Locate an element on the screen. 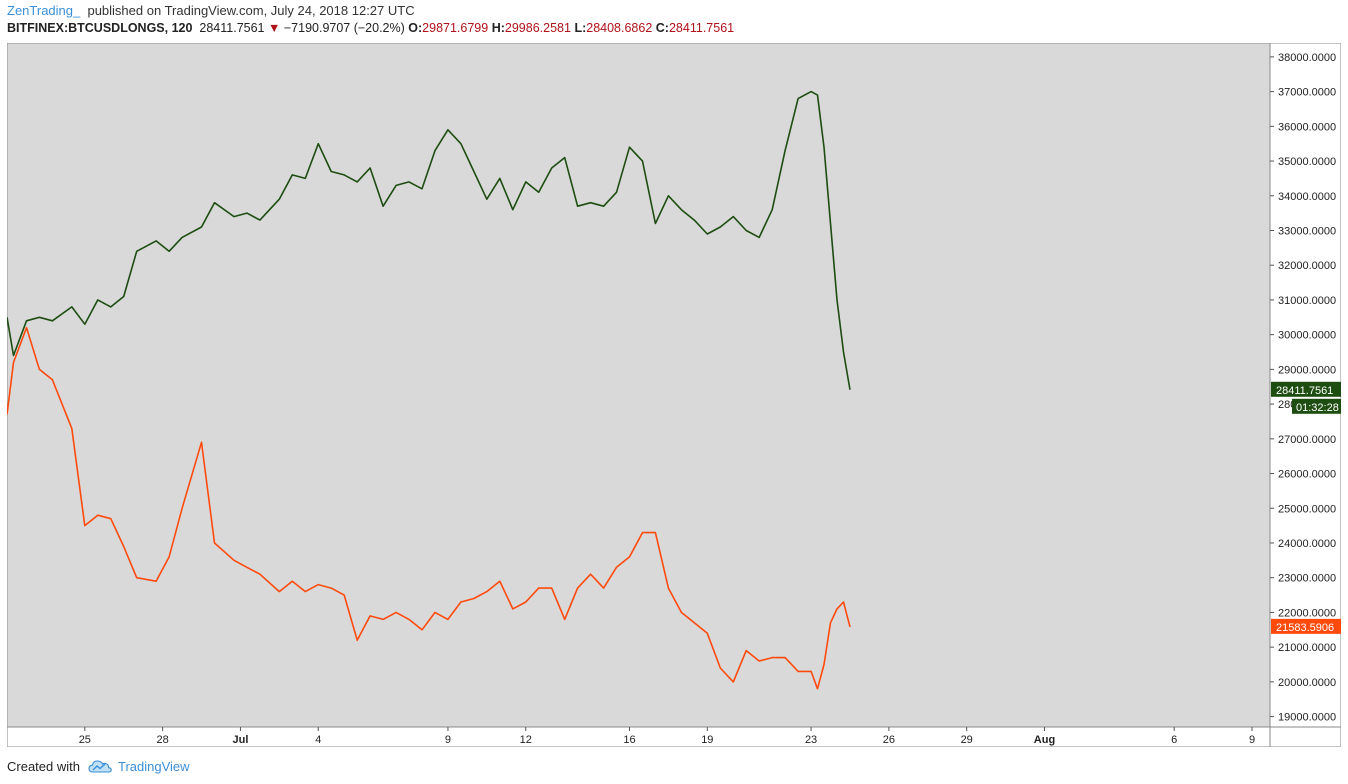 This screenshot has width=1348, height=784. shorts-last-value-label: 21583.5906 is located at coordinates (1305, 628).